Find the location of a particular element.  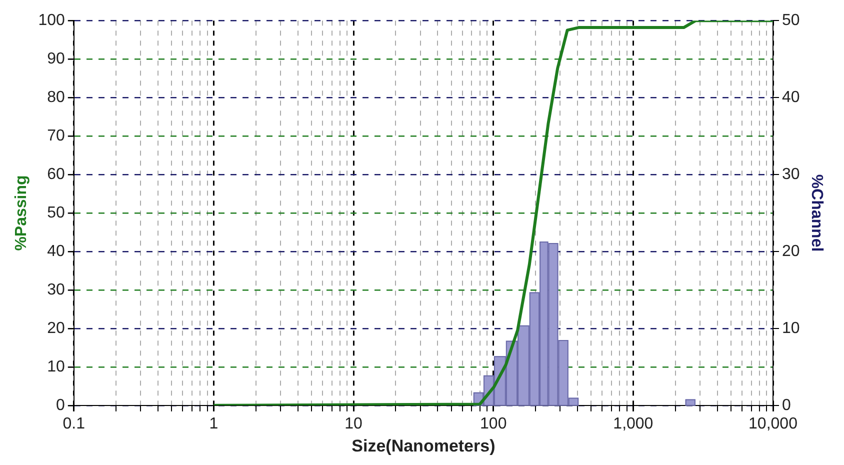

y-tick-label: 10 is located at coordinates (56, 367).